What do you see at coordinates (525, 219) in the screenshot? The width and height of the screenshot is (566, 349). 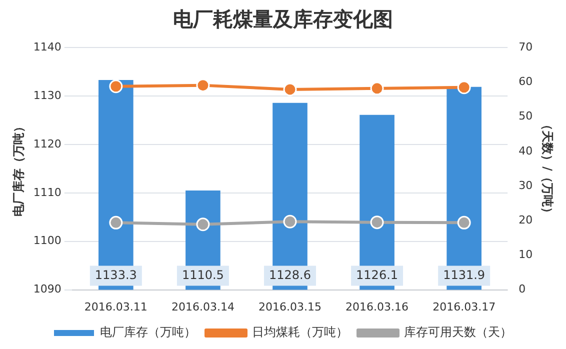 I see `y2-tick-label: 20` at bounding box center [525, 219].